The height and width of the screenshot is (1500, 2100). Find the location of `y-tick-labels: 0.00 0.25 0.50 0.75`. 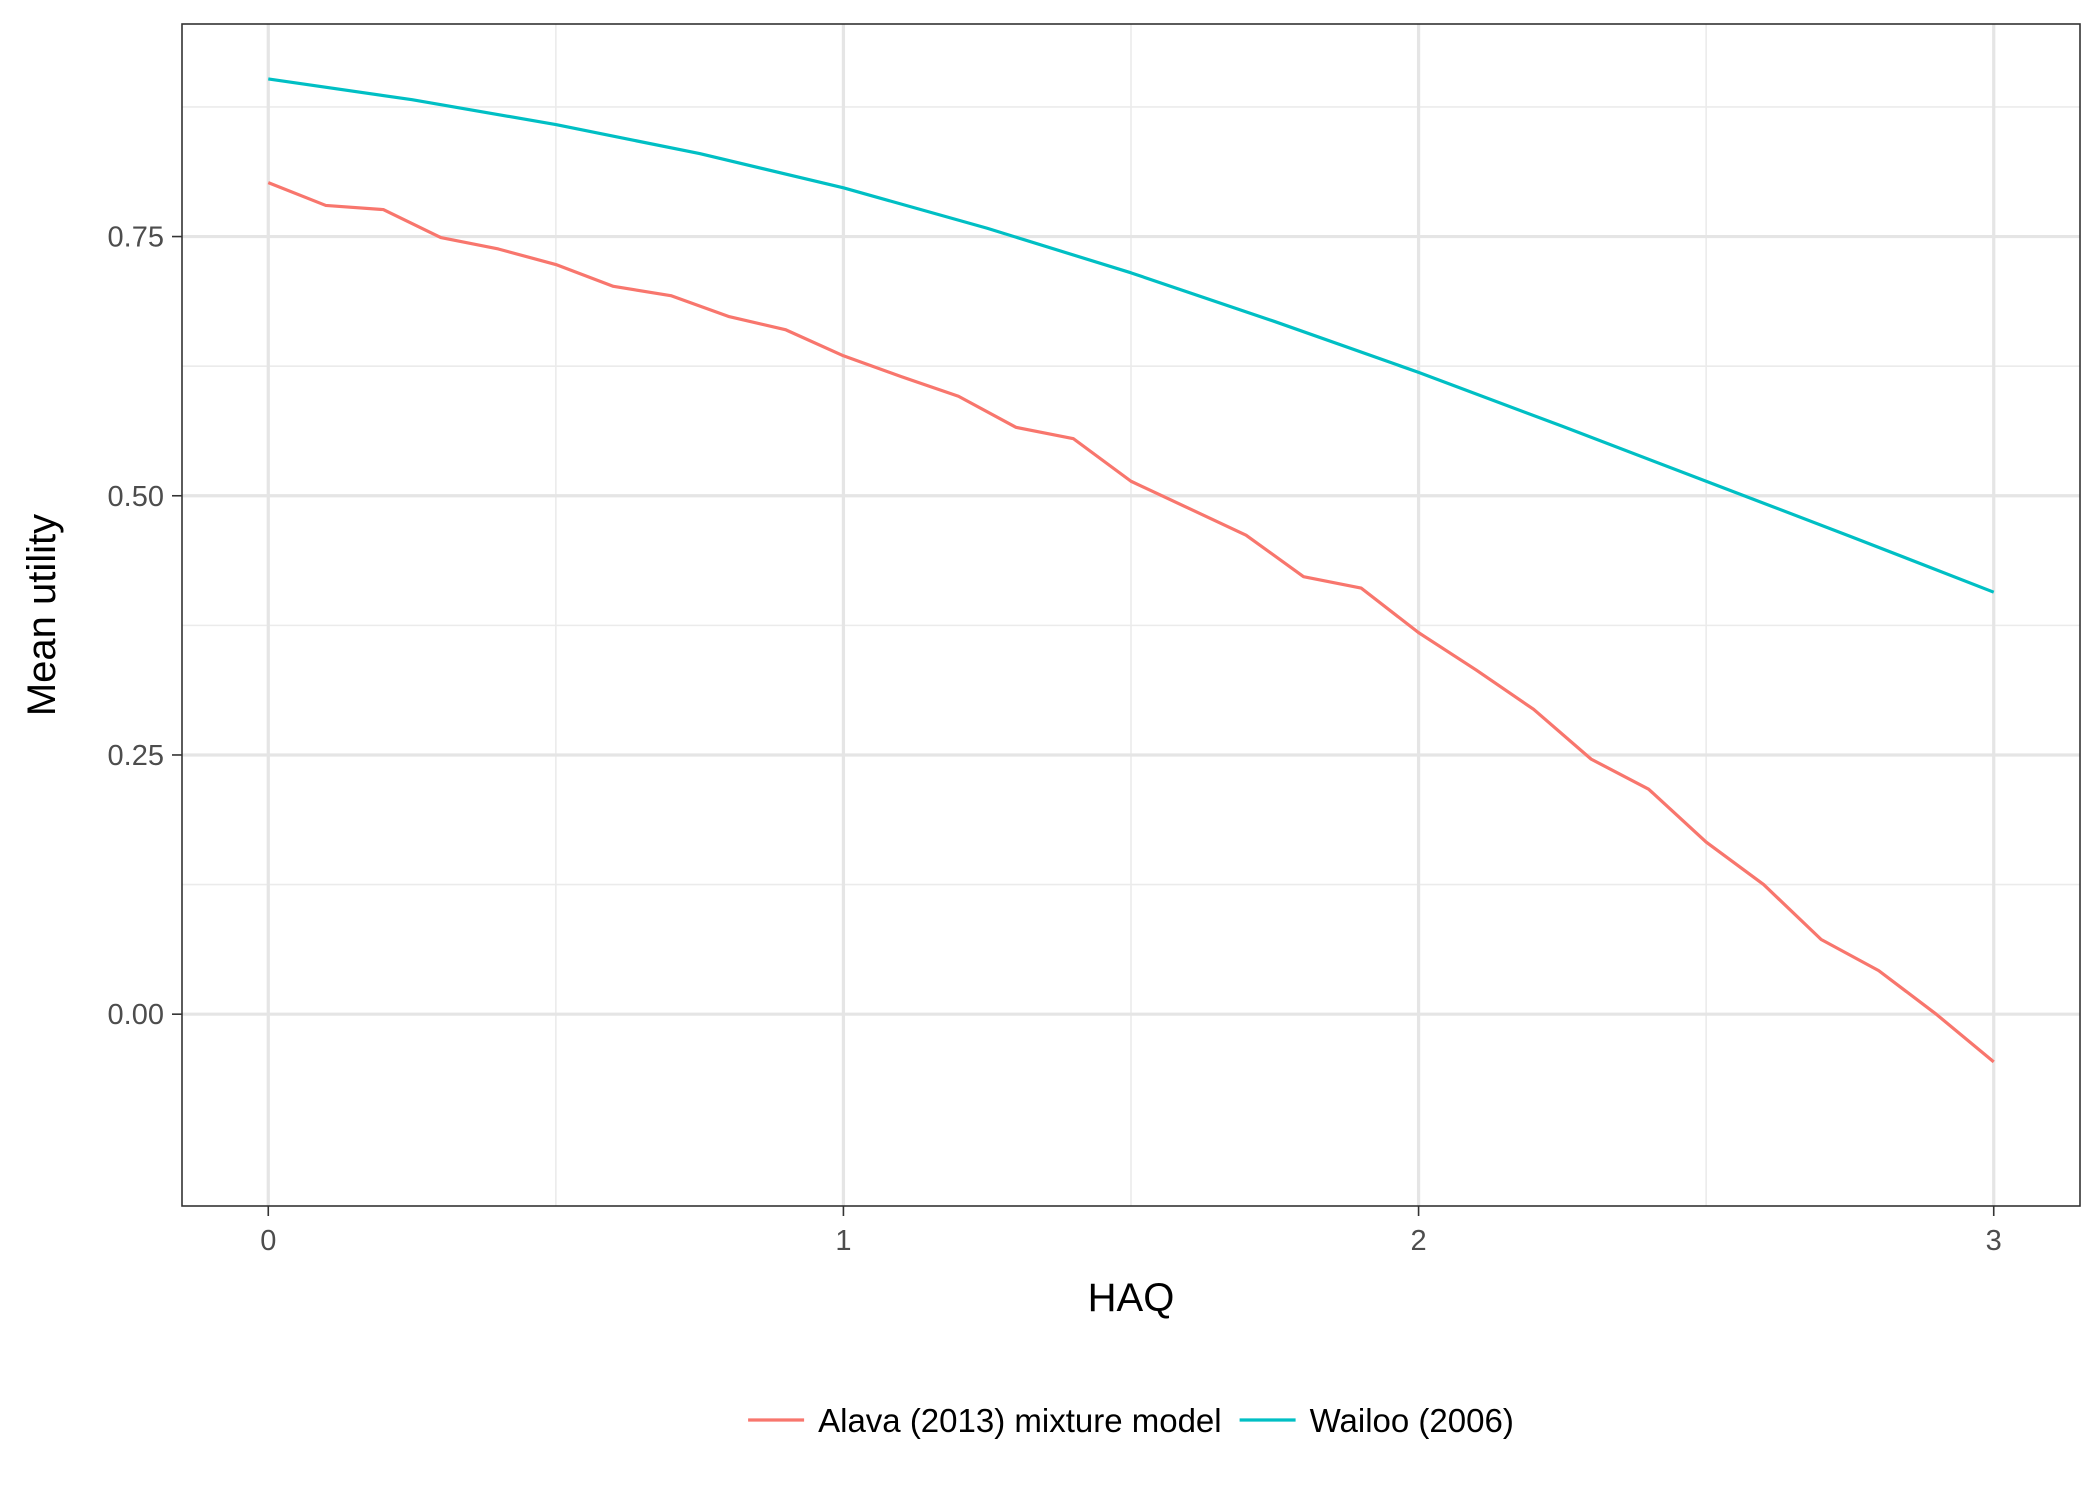

y-tick-labels: 0.00 0.25 0.50 0.75 is located at coordinates (136, 627).